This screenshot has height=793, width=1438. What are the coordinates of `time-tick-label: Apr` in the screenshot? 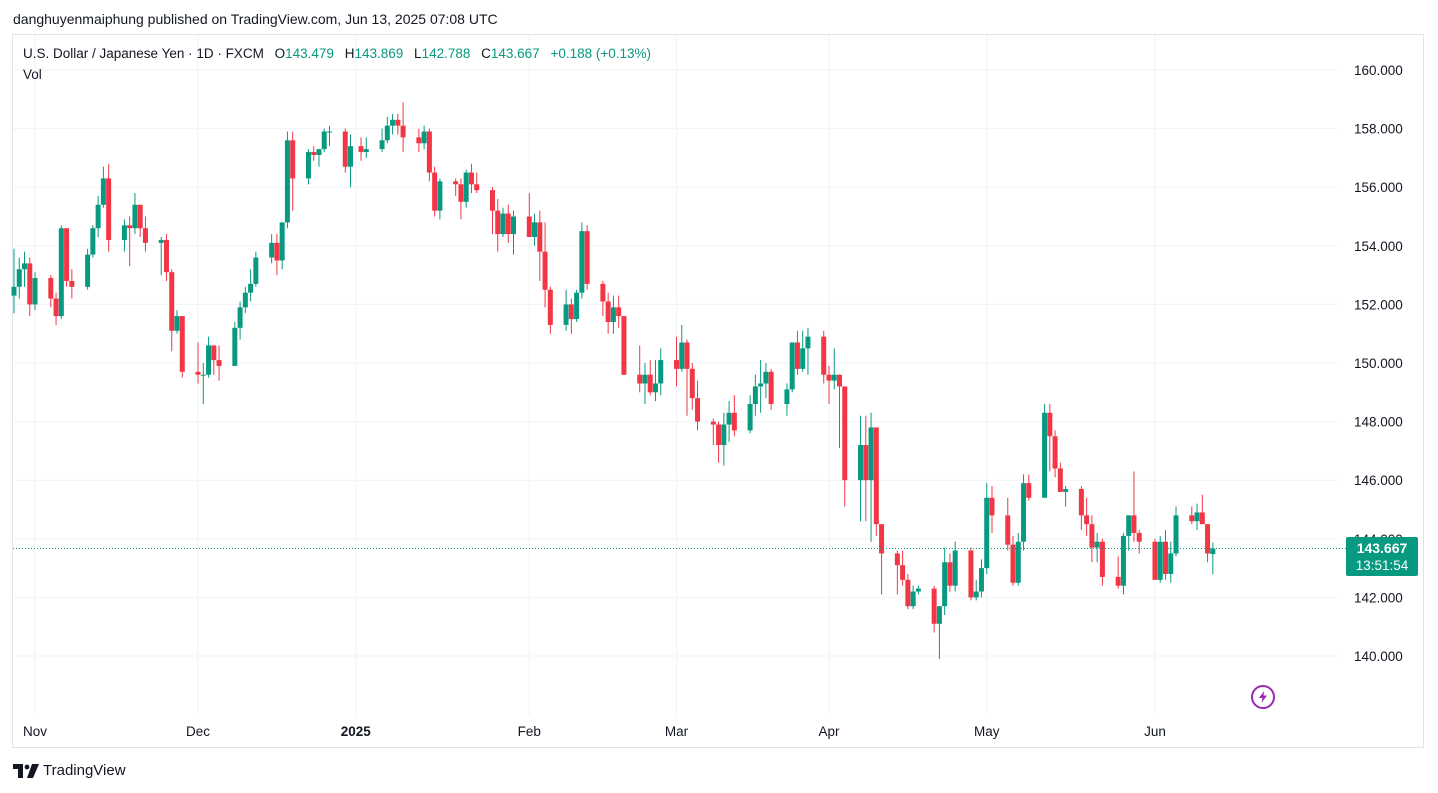 It's located at (829, 731).